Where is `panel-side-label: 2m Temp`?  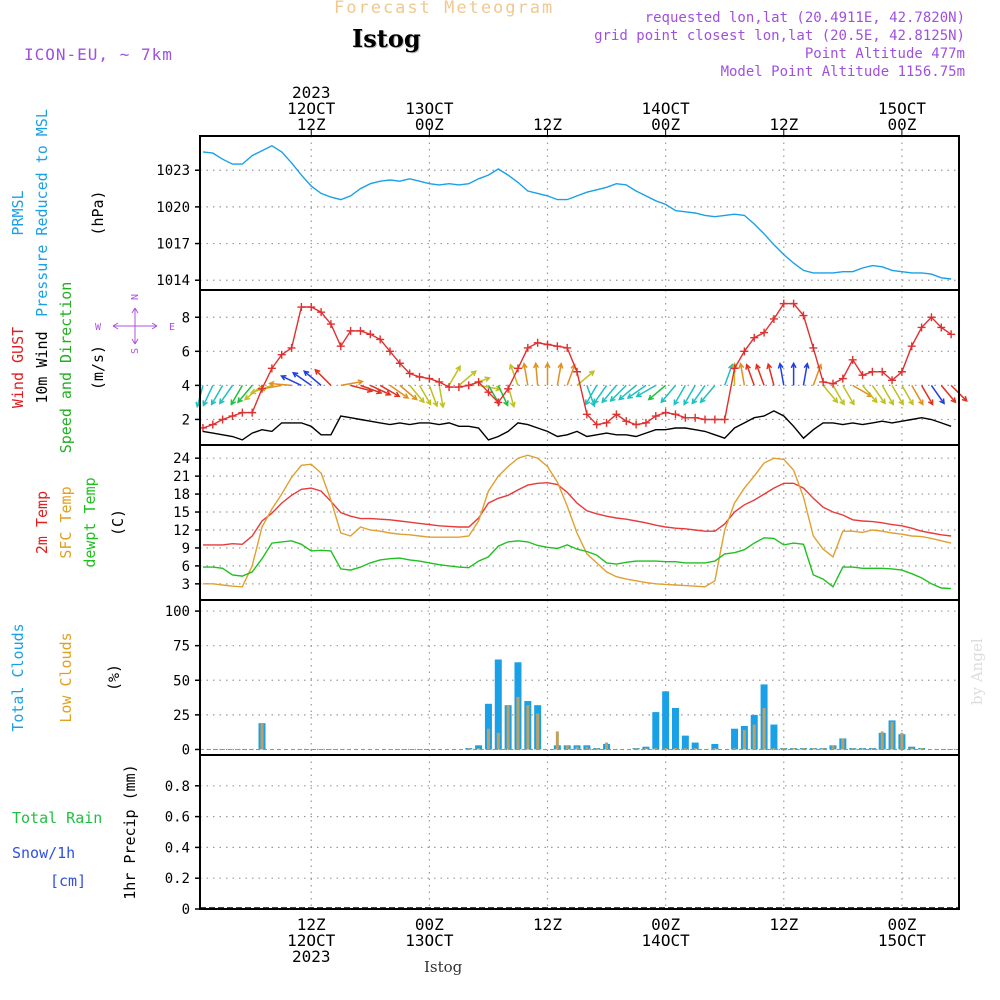
panel-side-label: 2m Temp is located at coordinates (42, 522).